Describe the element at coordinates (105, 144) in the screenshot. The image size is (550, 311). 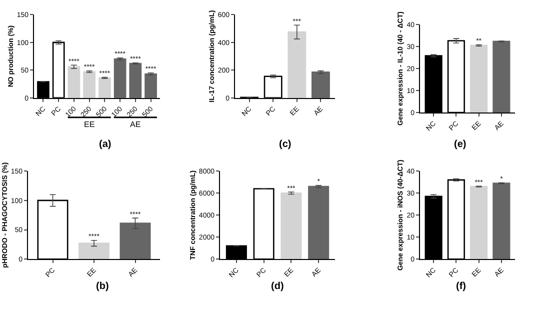
I see `x-axis-title: (a)` at that location.